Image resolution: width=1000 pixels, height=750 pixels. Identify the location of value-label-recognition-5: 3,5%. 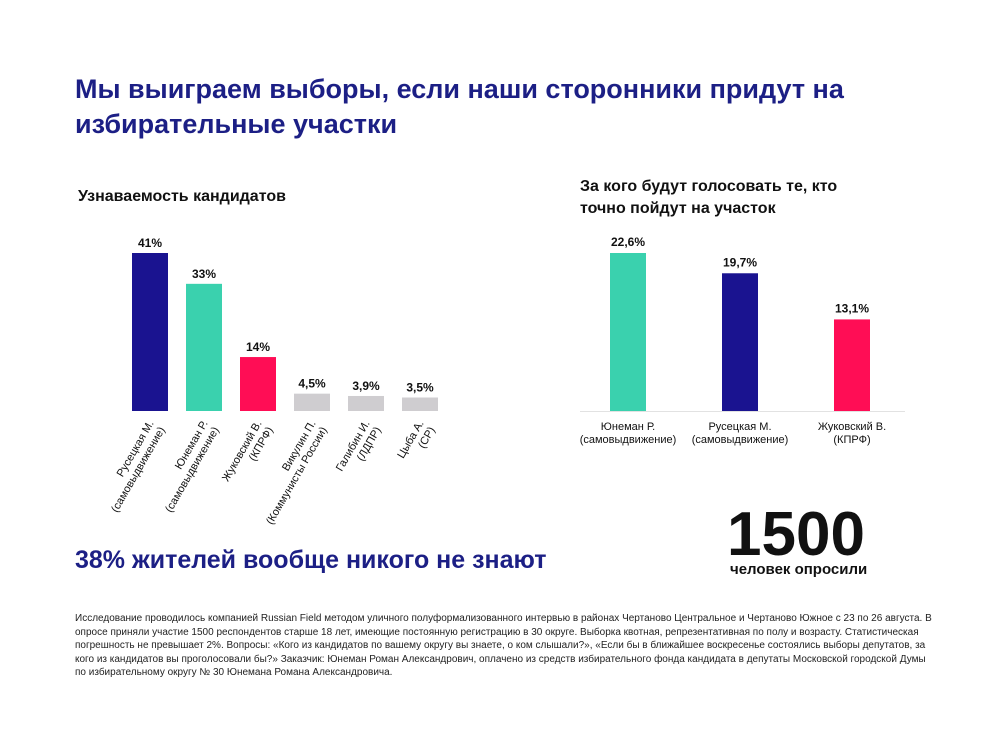
(420, 388).